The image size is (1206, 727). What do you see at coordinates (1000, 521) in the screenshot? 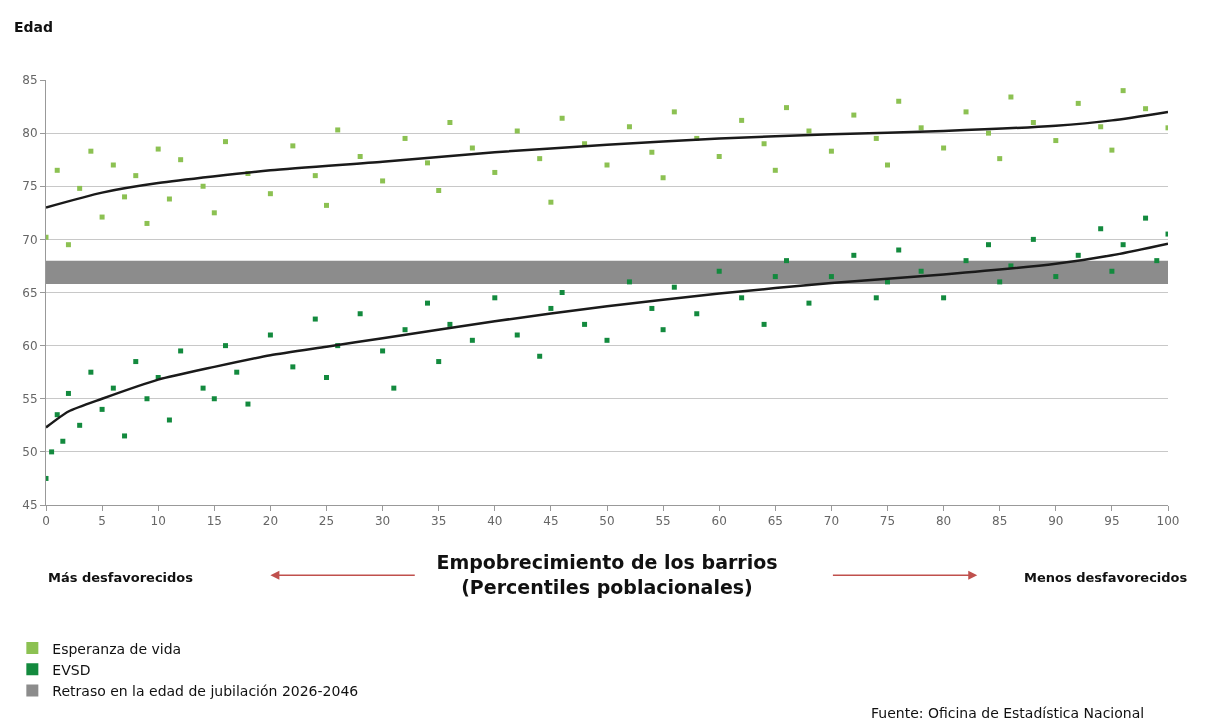
I see `x-tick-label: 85` at bounding box center [1000, 521].